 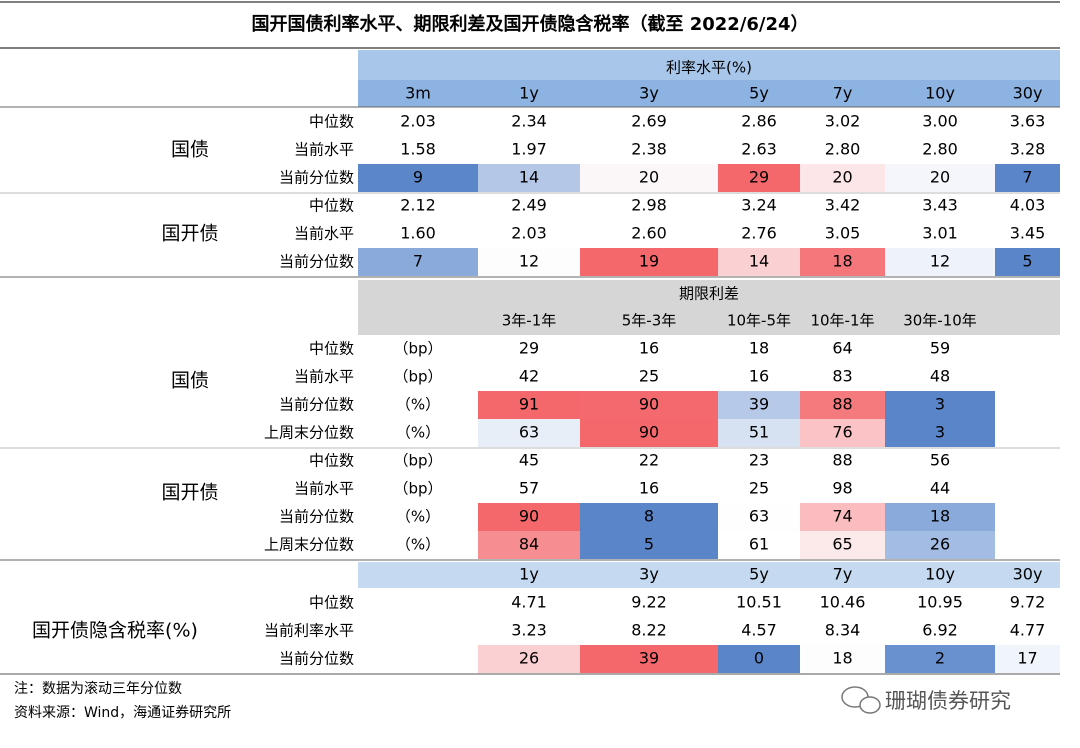 I want to click on cell-value: 2.98, so click(x=649, y=205).